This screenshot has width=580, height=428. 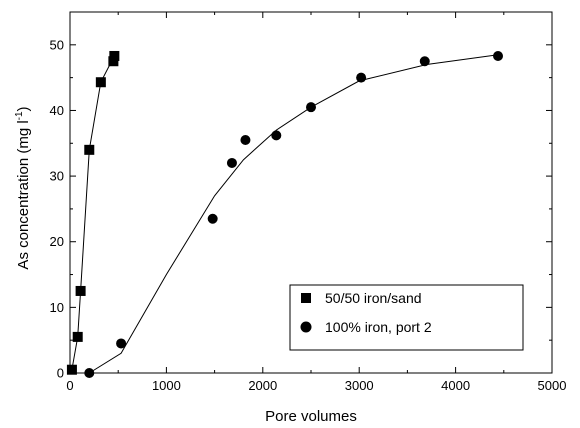 I want to click on legend: 50/50 iron/sand 100% iron, port 2, so click(x=406, y=317).